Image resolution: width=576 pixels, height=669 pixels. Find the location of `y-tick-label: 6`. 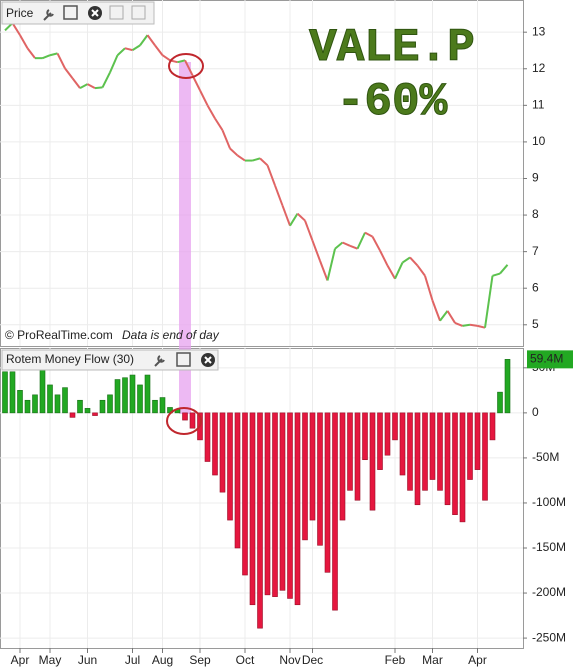

y-tick-label: 6 is located at coordinates (535, 287).